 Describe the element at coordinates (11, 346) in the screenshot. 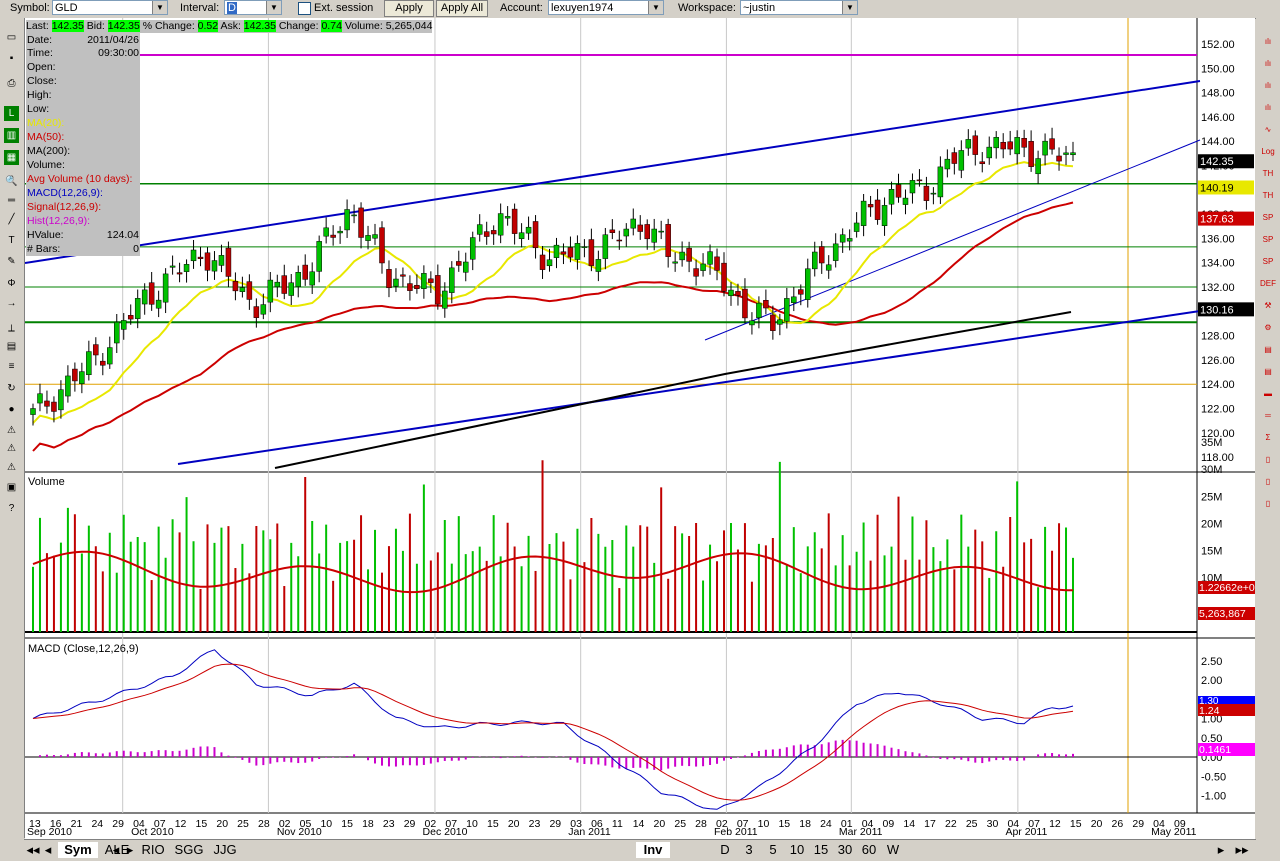

I see `table-icon: ▤` at that location.